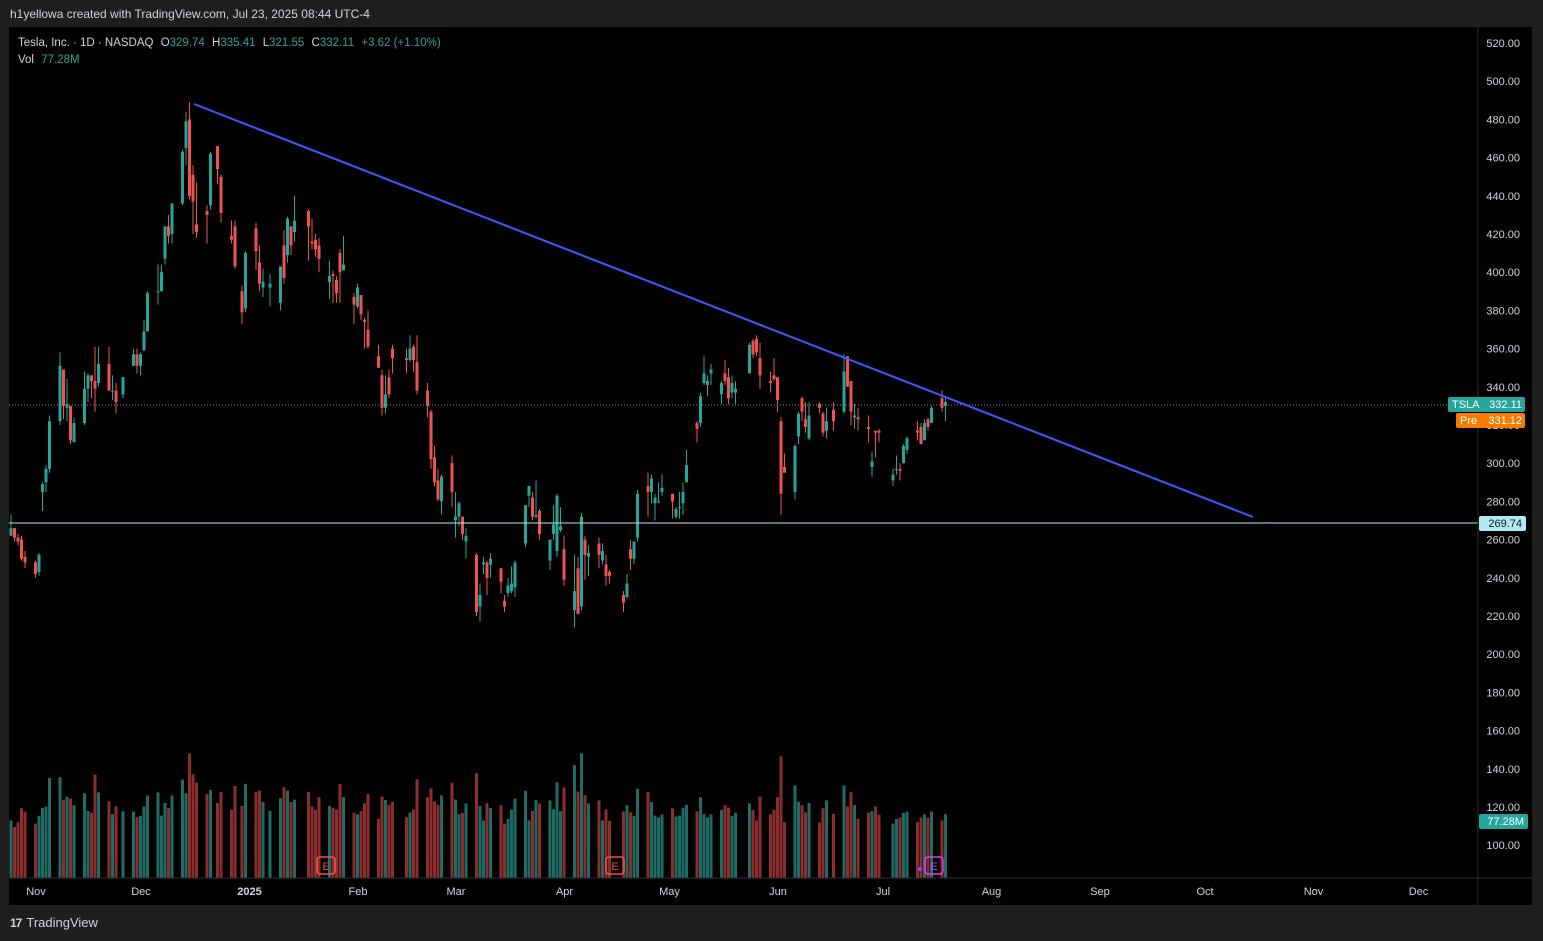 The image size is (1543, 941). I want to click on tradingview-logo: 17 TradingView, so click(54, 922).